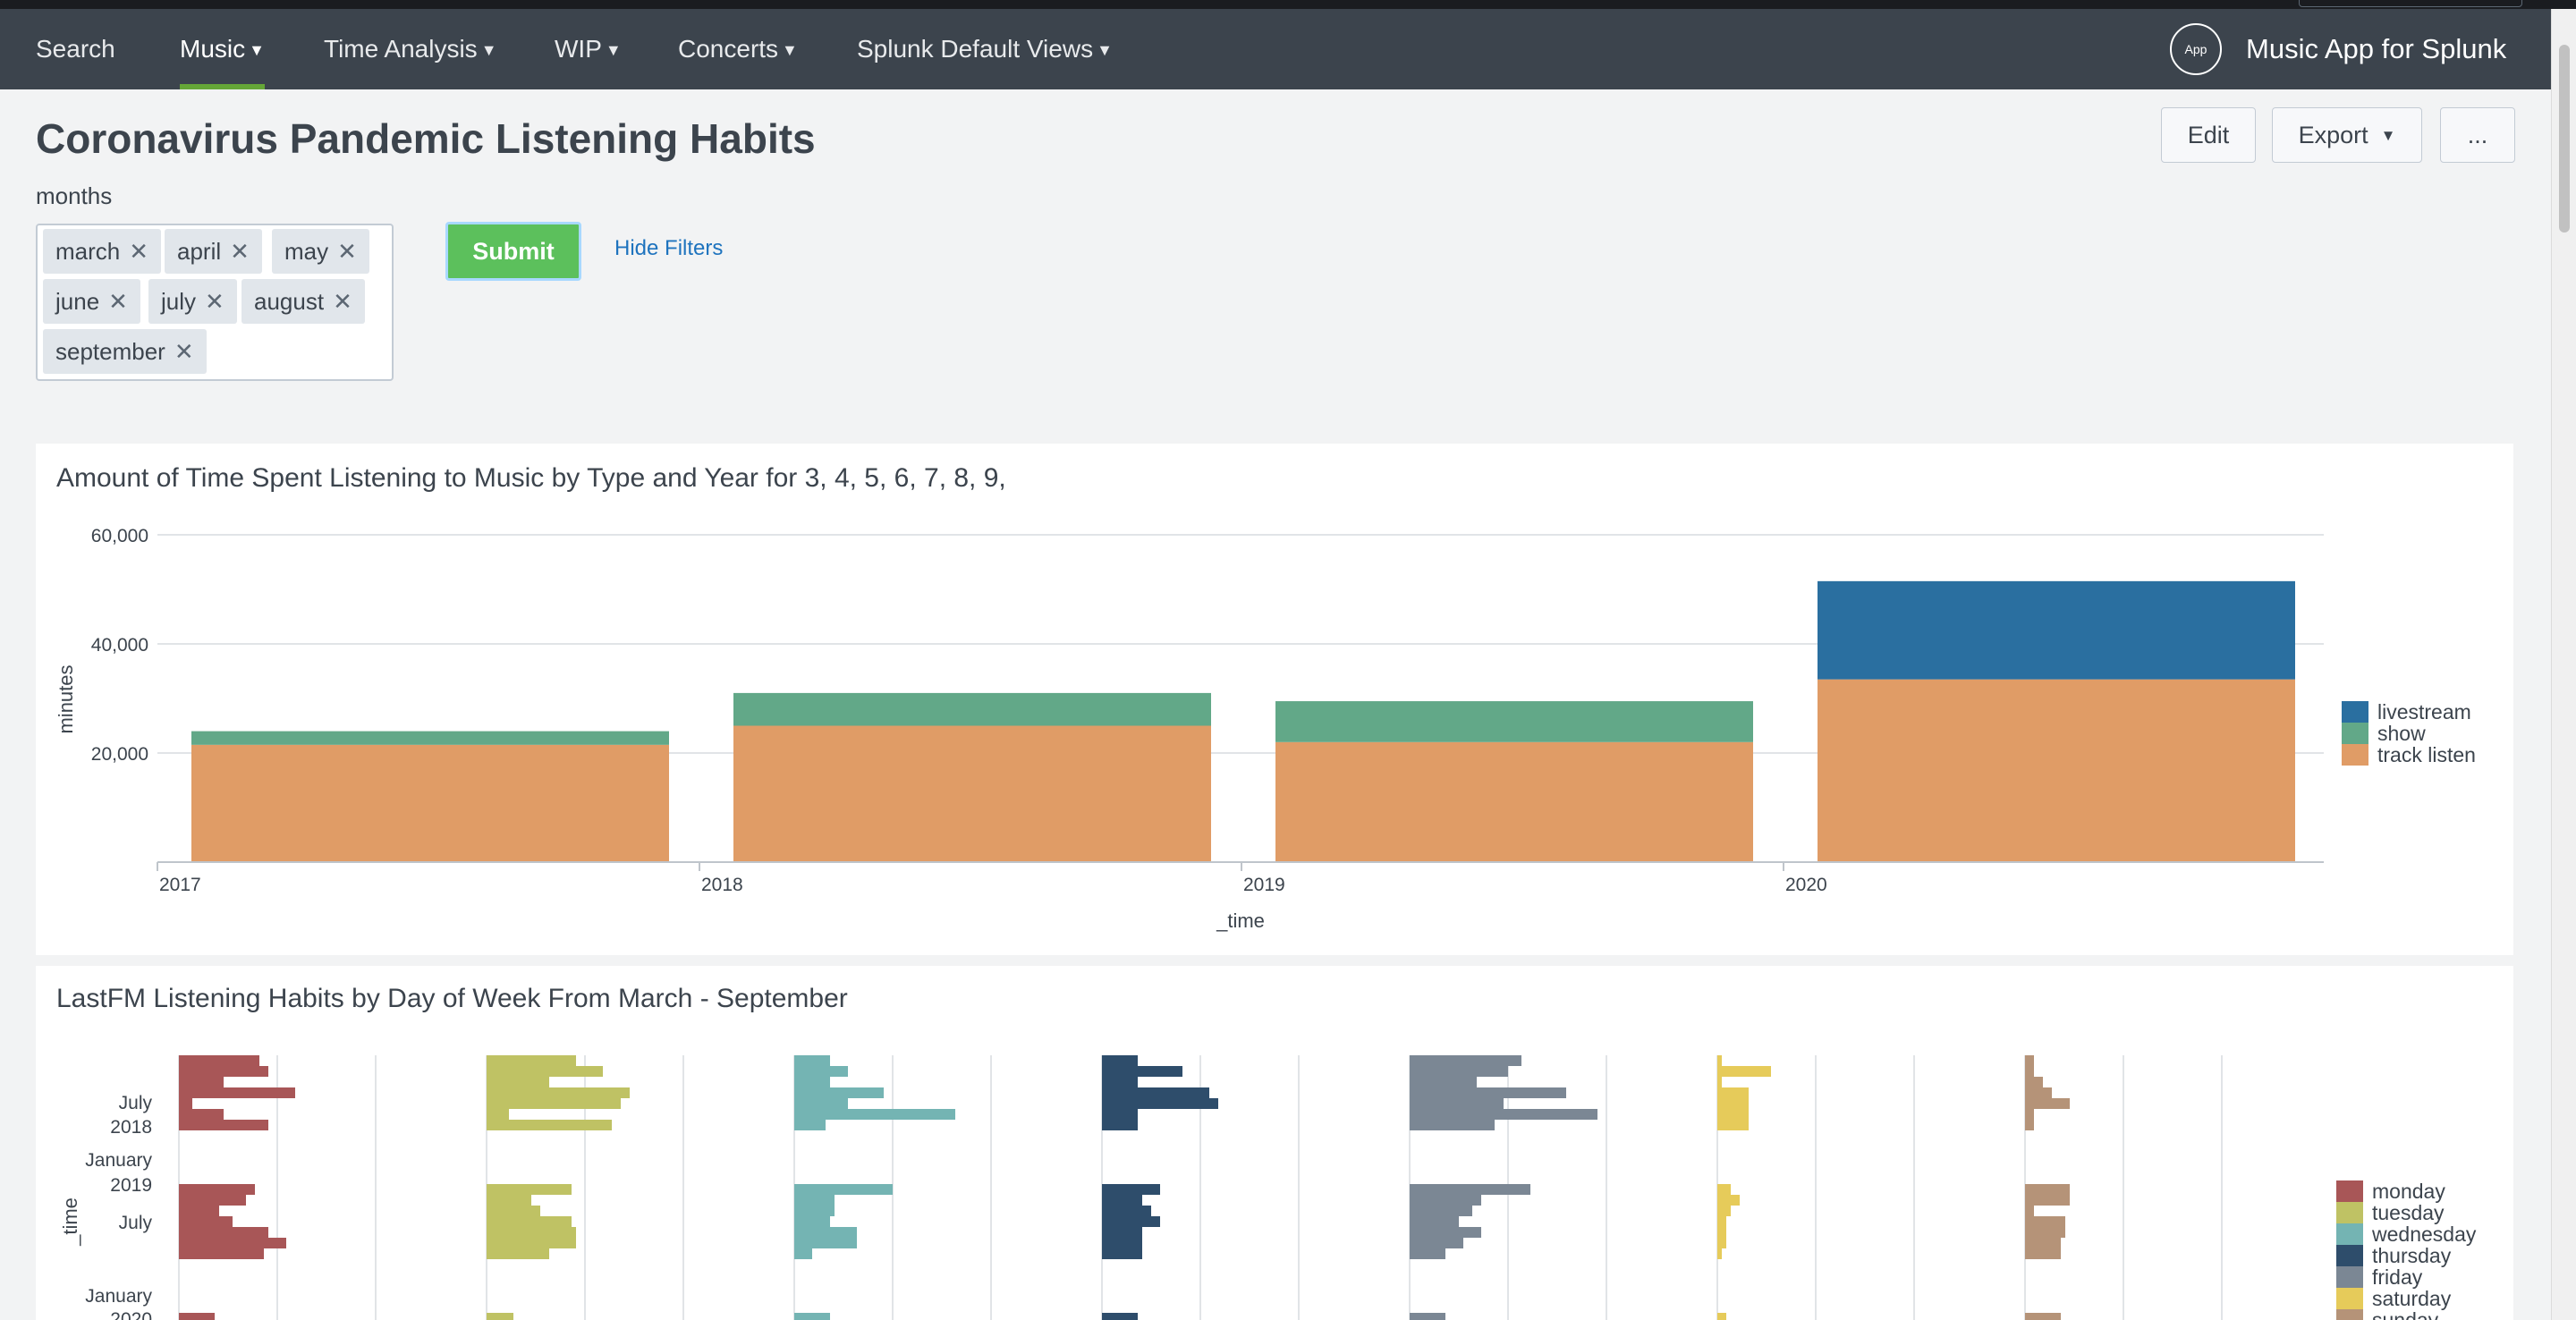 This screenshot has height=1320, width=2576. Describe the element at coordinates (222, 49) in the screenshot. I see `nav-music: Music ▼` at that location.